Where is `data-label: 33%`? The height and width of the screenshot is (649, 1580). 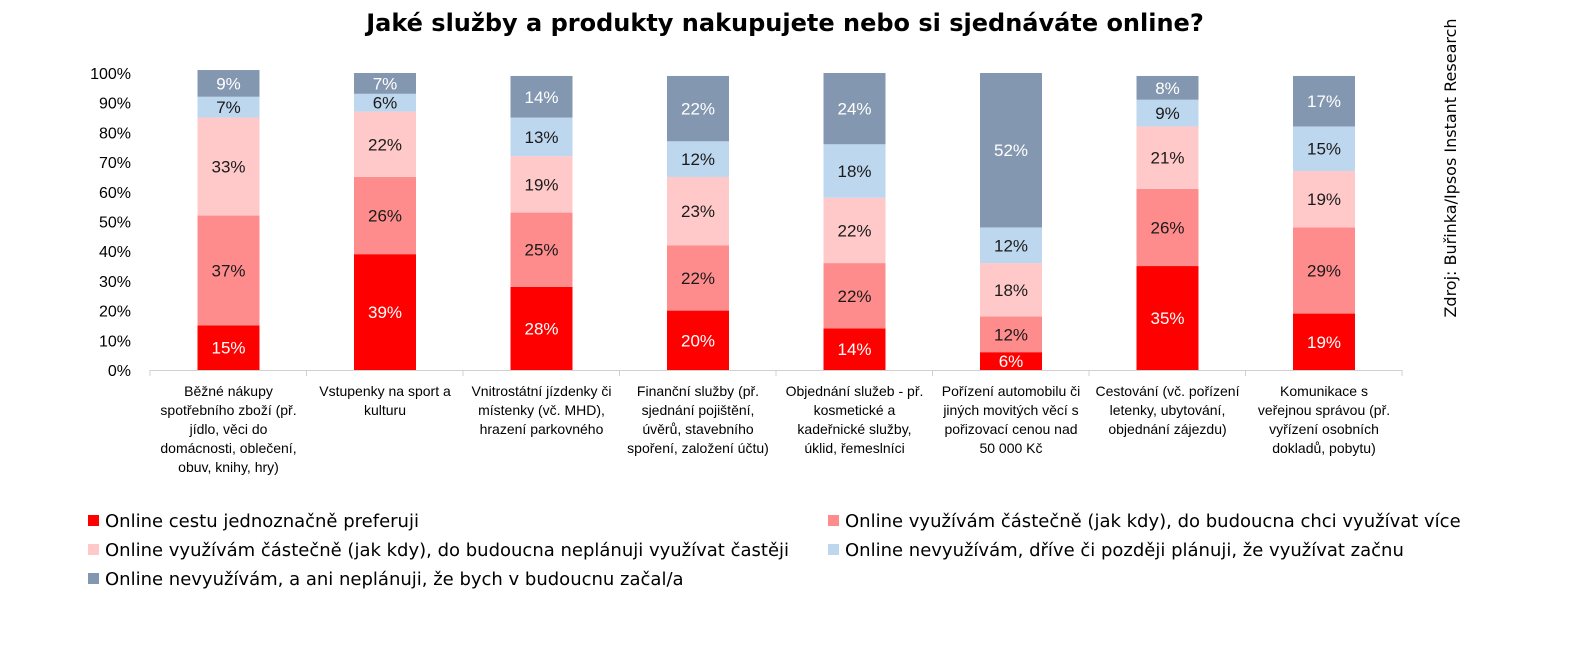
data-label: 33% is located at coordinates (228, 167).